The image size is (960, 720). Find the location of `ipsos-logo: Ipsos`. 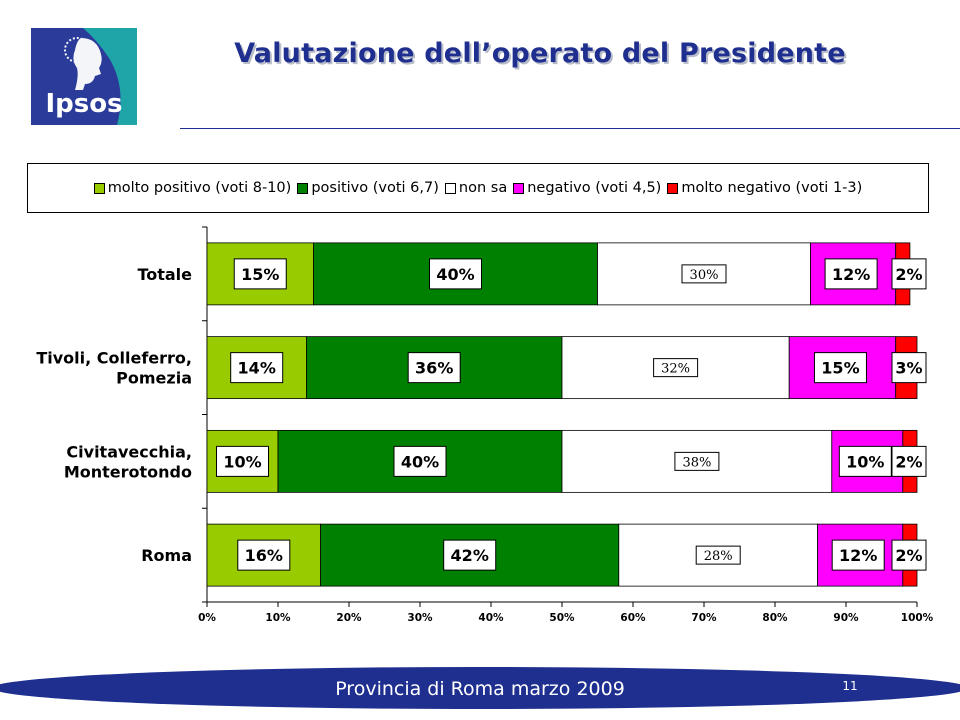

ipsos-logo: Ipsos is located at coordinates (84, 76).